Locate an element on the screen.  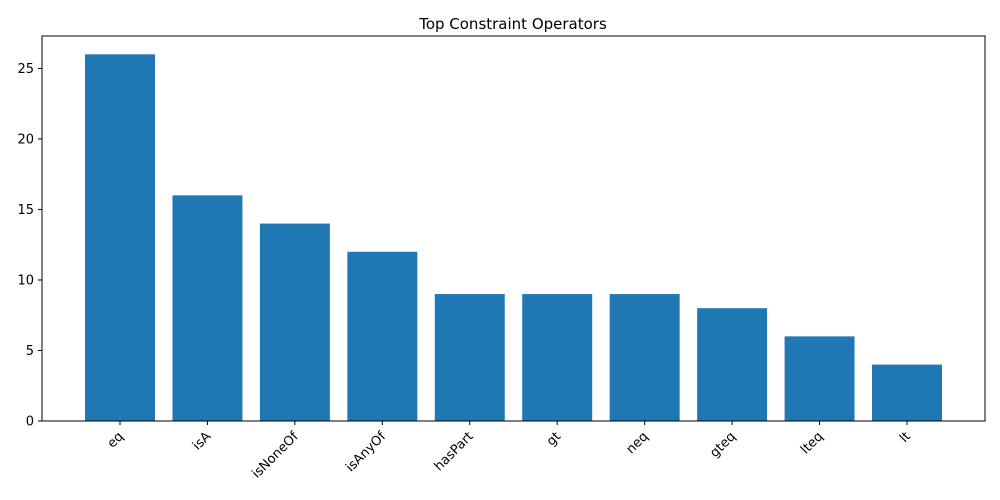
bar-hasPart is located at coordinates (469, 357).